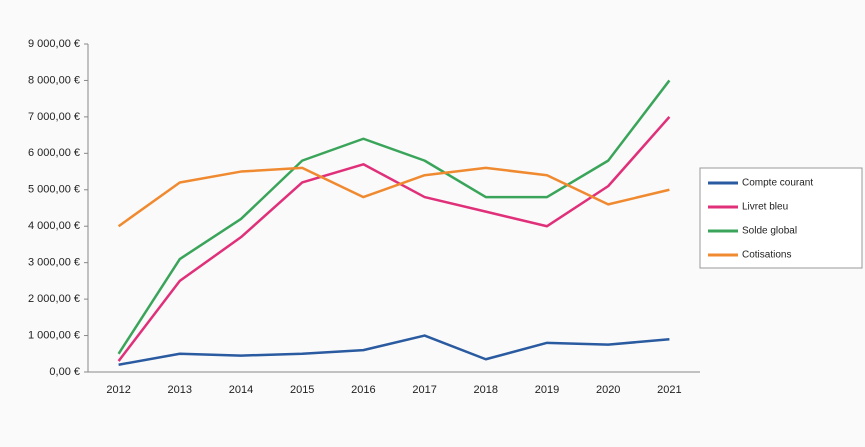 Image resolution: width=865 pixels, height=447 pixels. I want to click on legend-label: Livret bleu, so click(765, 207).